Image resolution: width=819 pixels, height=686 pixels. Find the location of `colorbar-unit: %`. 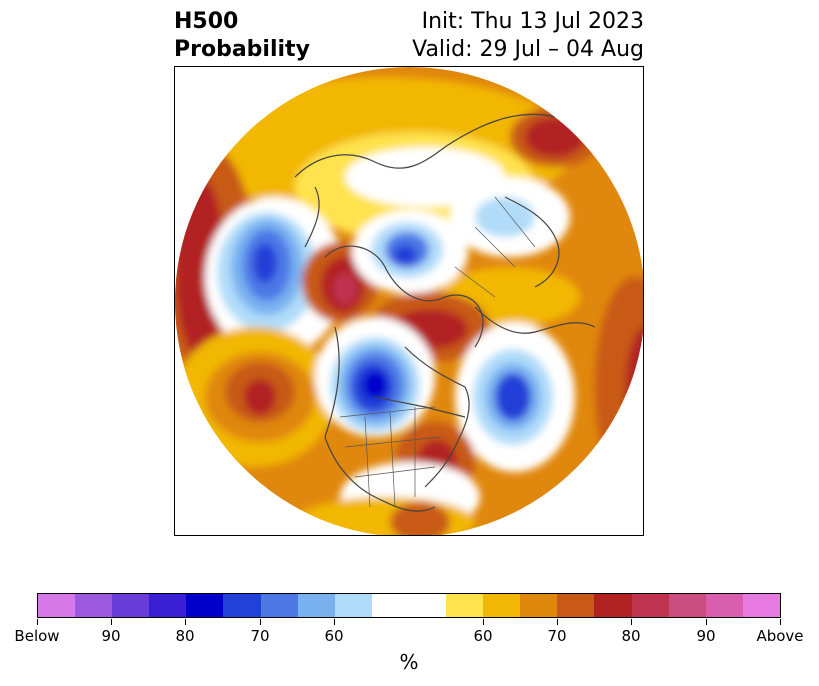

colorbar-unit: % is located at coordinates (409, 662).